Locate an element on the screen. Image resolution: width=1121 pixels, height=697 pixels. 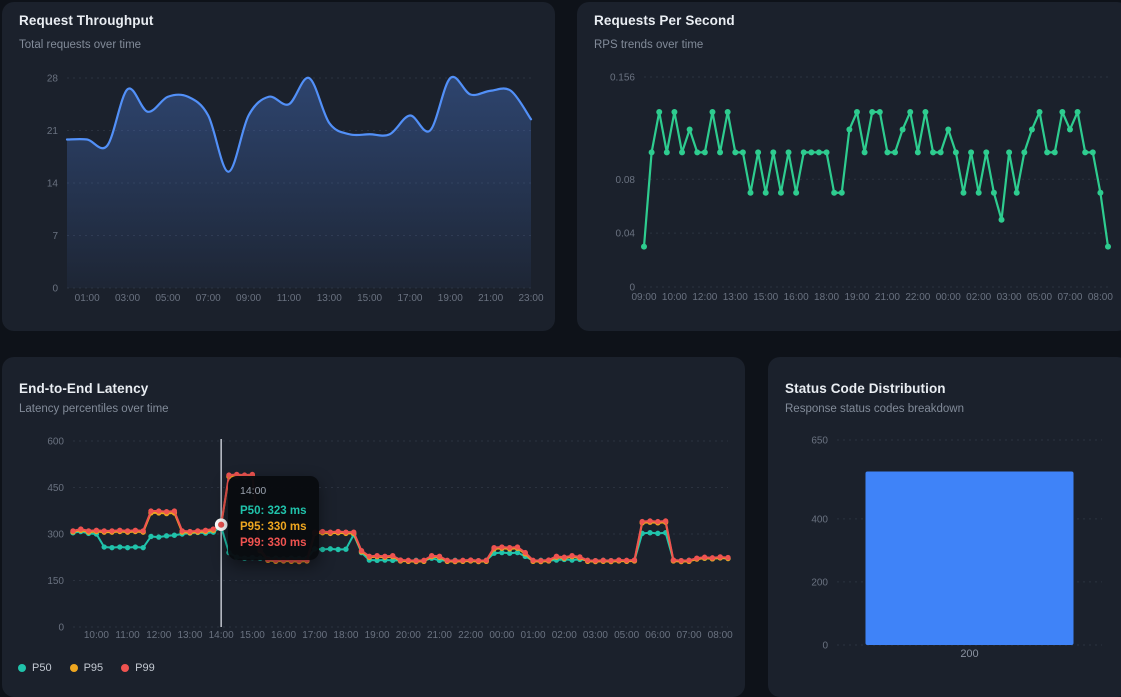
x-tick-label: 03:00 is located at coordinates (595, 635).